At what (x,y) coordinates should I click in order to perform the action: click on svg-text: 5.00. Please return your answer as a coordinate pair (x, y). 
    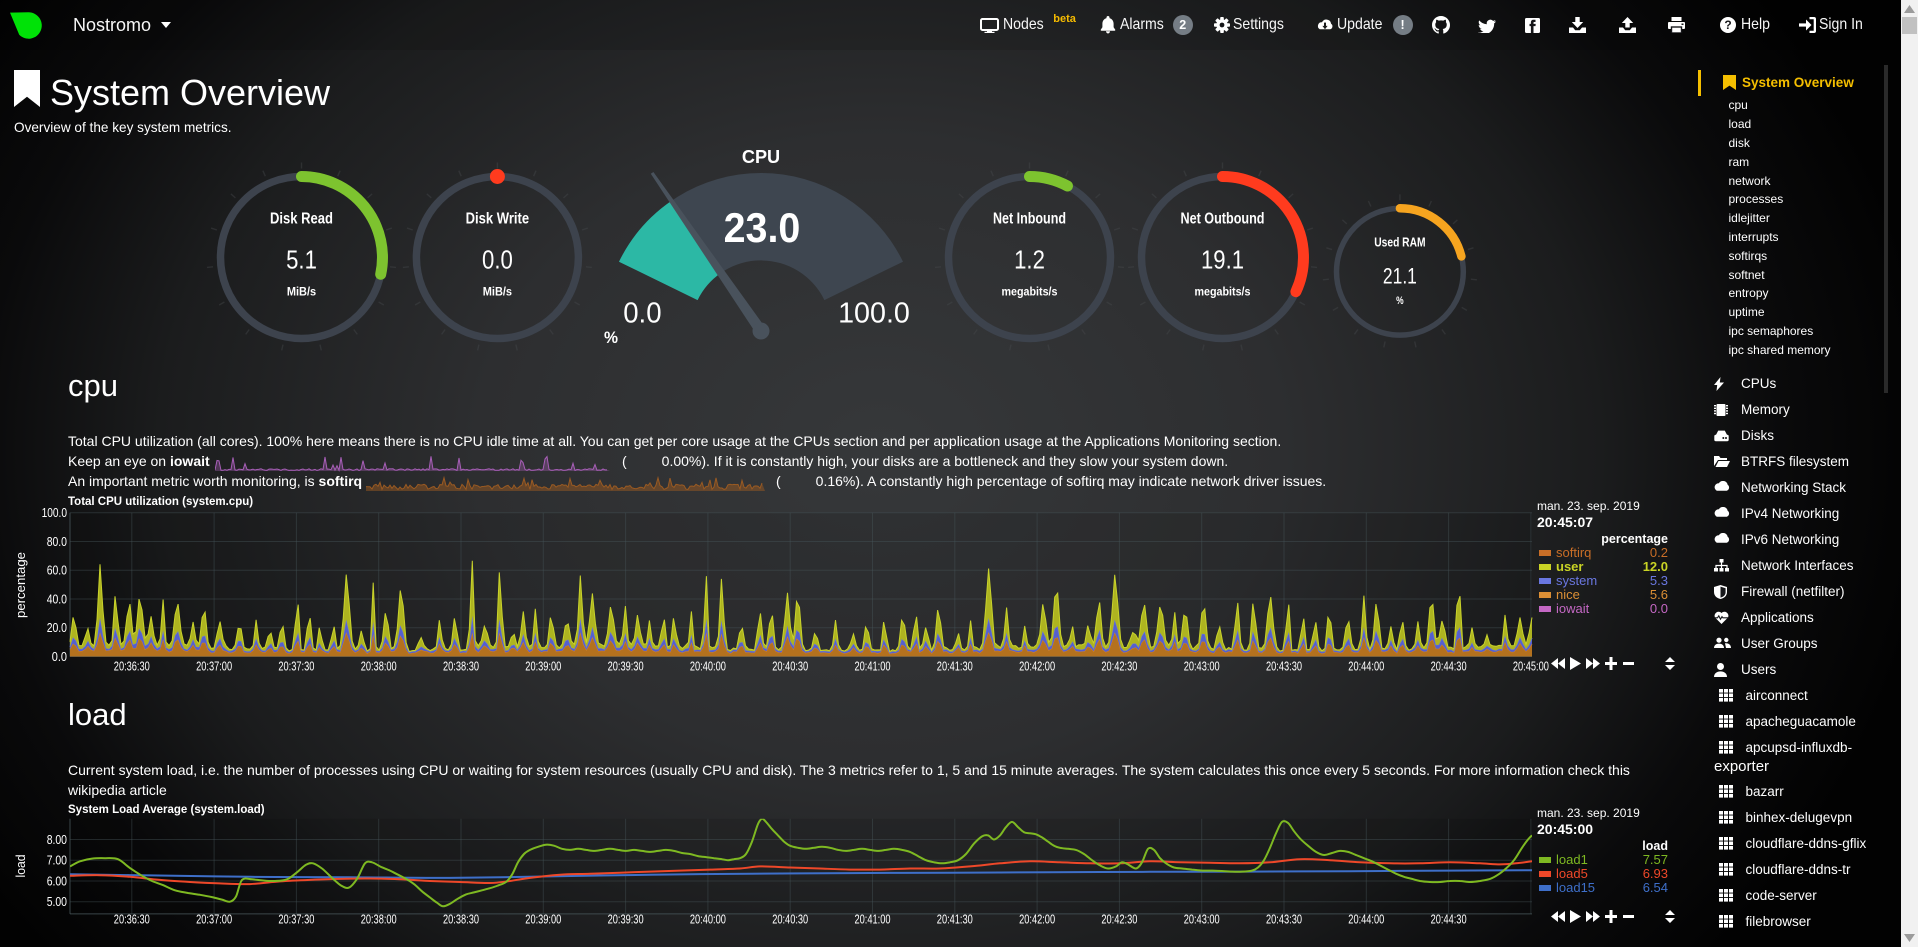
    Looking at the image, I should click on (57, 901).